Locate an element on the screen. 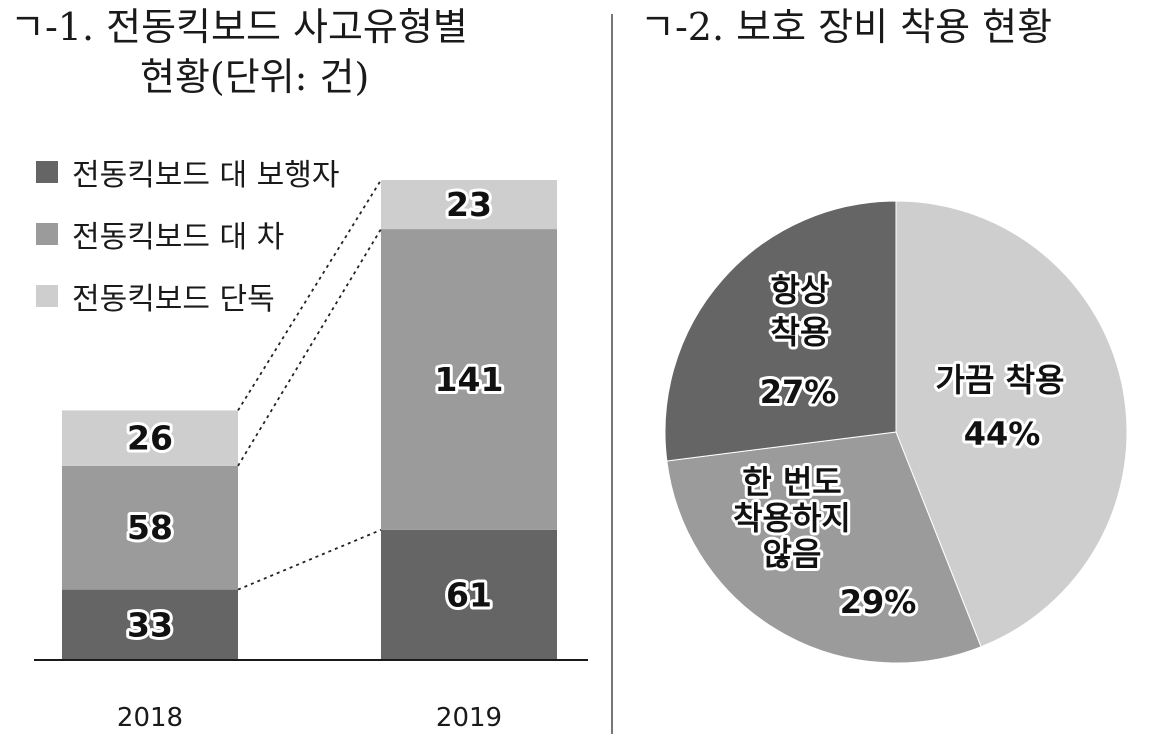  bar-2018-solo is located at coordinates (150, 438).